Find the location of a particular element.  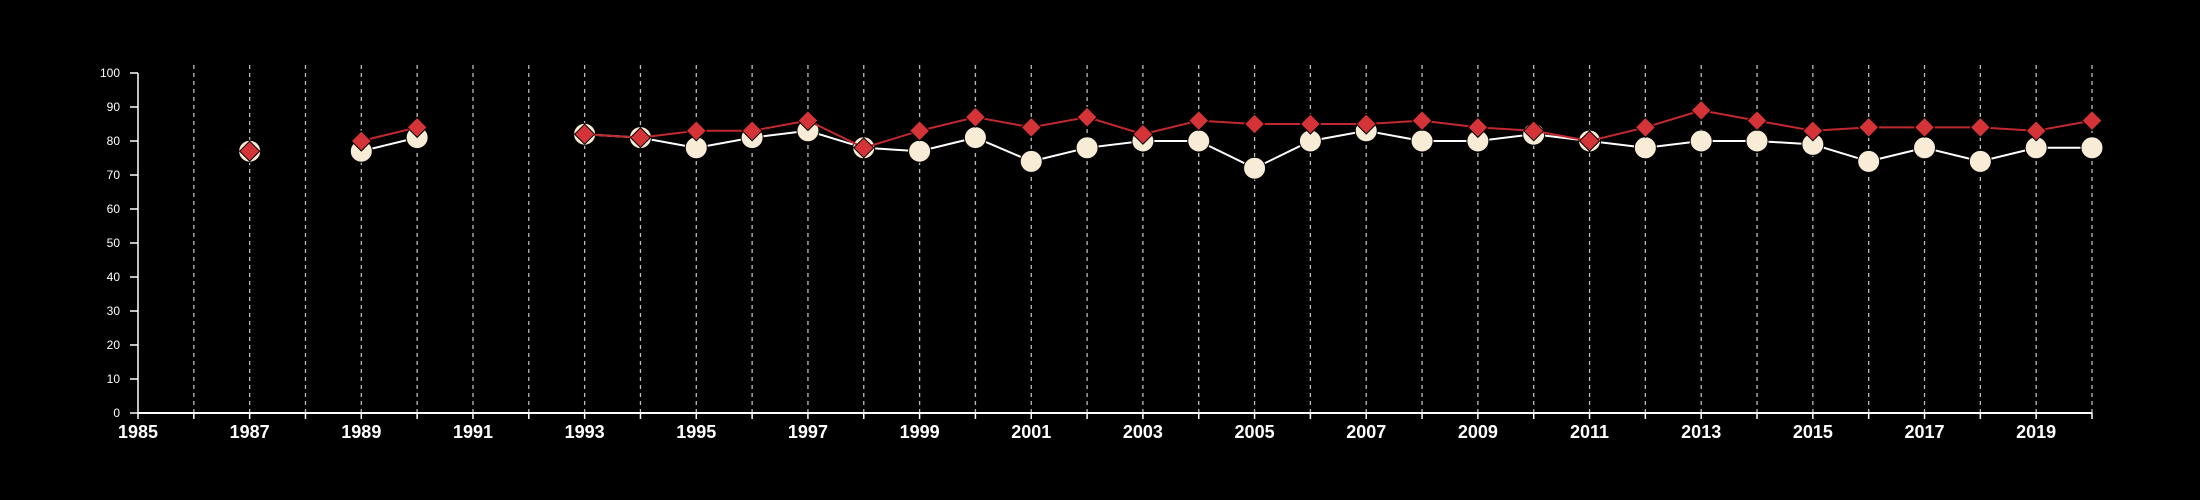

x-tick-label: 2005 is located at coordinates (1255, 432).